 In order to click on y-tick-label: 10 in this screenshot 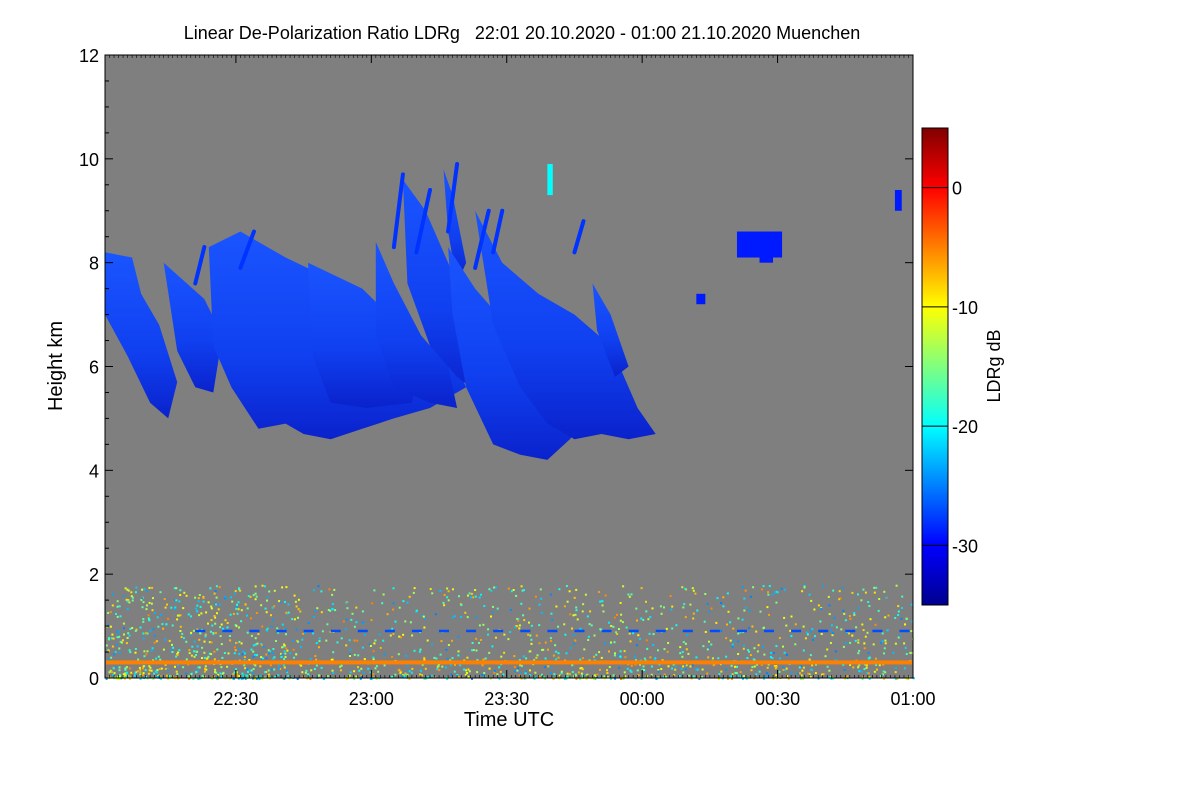, I will do `click(89, 160)`.